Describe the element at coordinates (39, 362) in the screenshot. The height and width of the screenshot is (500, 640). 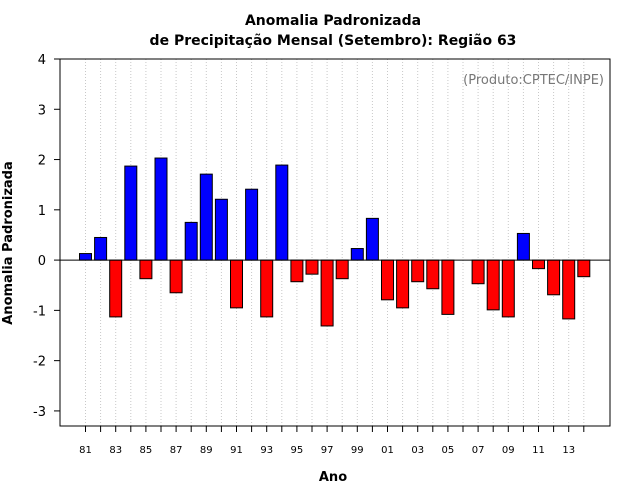
I see `y-tick-label: -2` at that location.